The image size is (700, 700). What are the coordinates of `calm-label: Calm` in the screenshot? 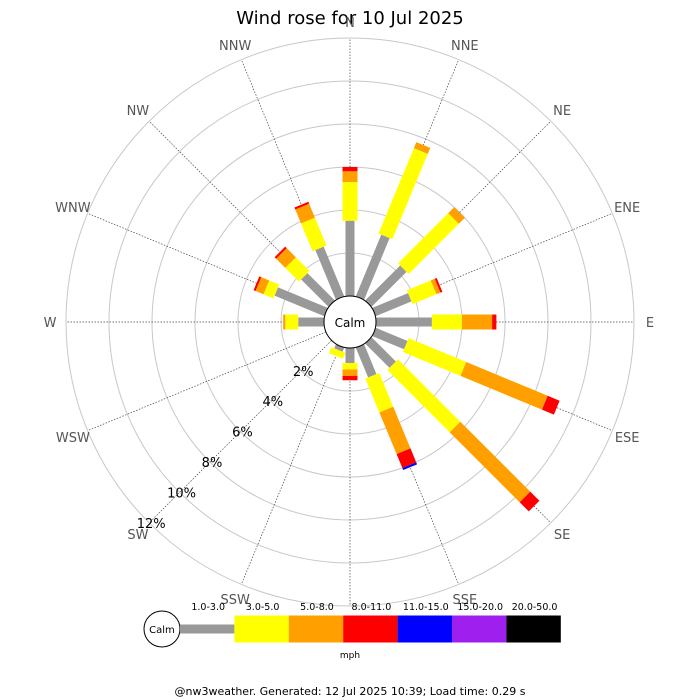 It's located at (350, 323).